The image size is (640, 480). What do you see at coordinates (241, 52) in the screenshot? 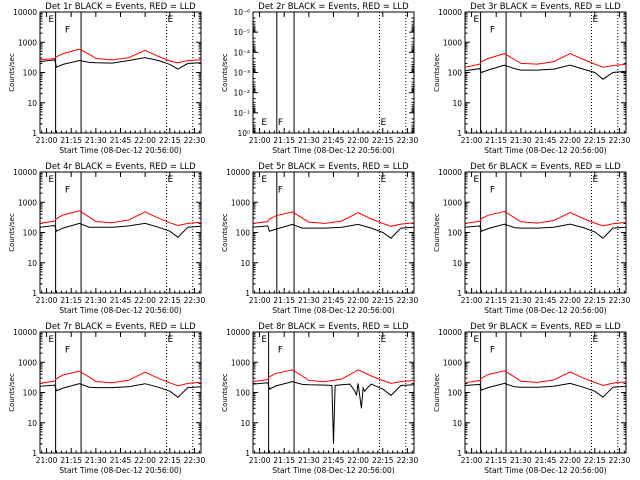
I see `y-tick-label: 10⁻⁴` at bounding box center [241, 52].